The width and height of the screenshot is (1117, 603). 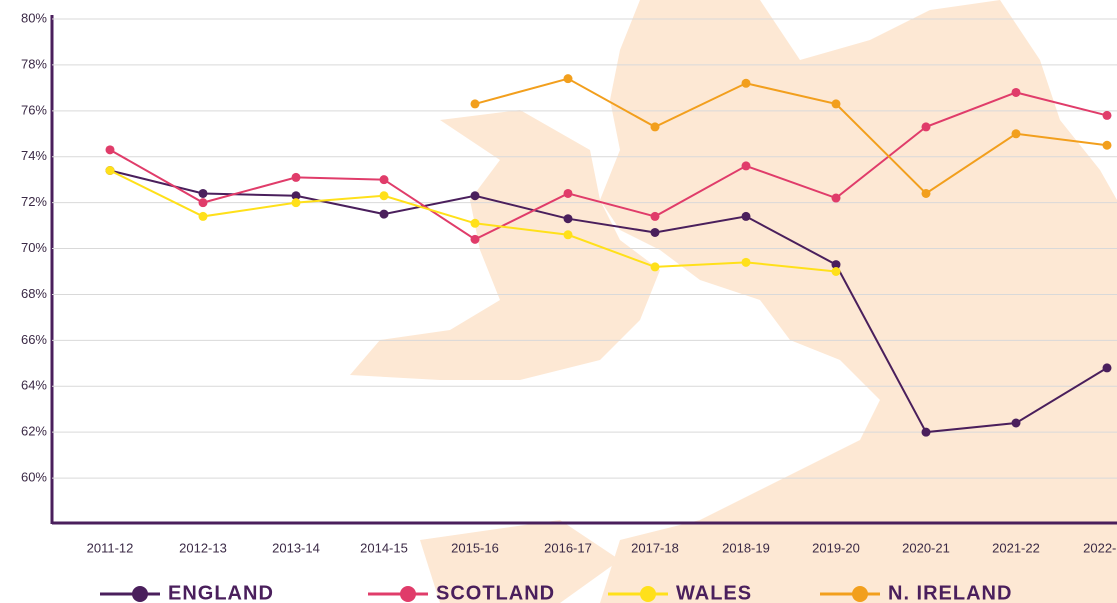 What do you see at coordinates (1016, 547) in the screenshot?
I see `x-tick-label: 2021-22` at bounding box center [1016, 547].